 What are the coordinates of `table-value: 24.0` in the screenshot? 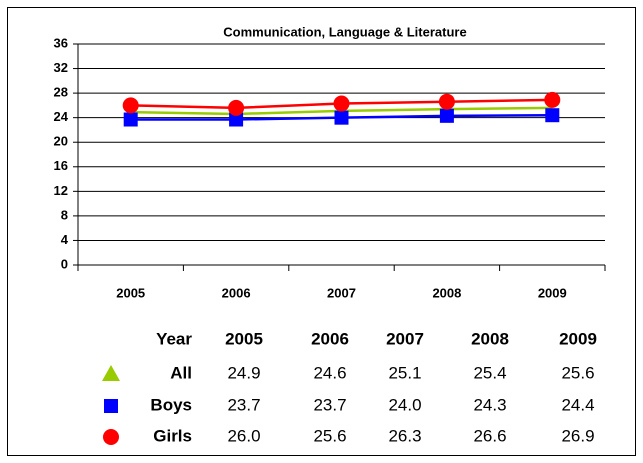 It's located at (404, 404).